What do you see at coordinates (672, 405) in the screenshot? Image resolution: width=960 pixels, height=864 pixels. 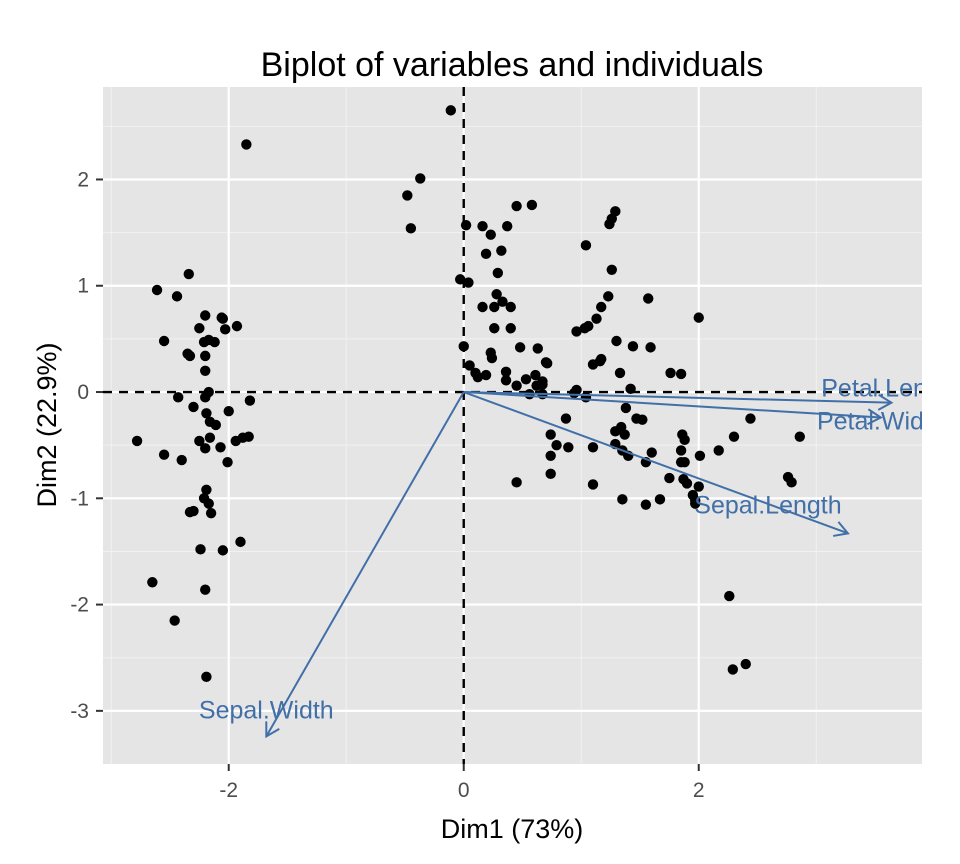 I see `variable-arrow-petal-width` at bounding box center [672, 405].